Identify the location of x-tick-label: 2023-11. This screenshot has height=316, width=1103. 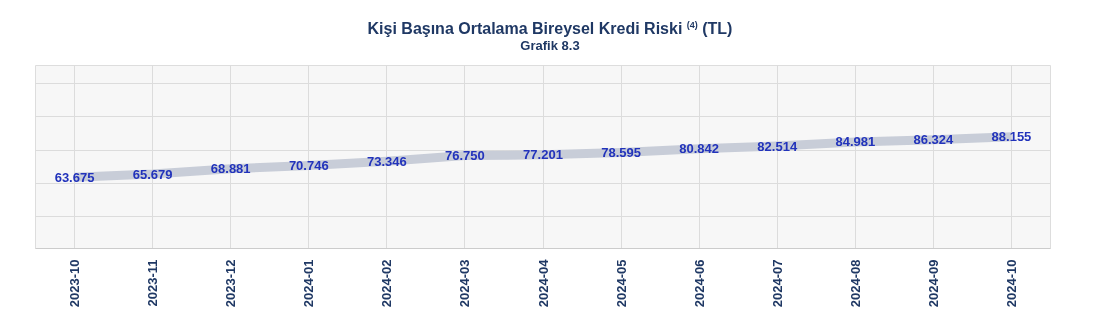
(153, 283).